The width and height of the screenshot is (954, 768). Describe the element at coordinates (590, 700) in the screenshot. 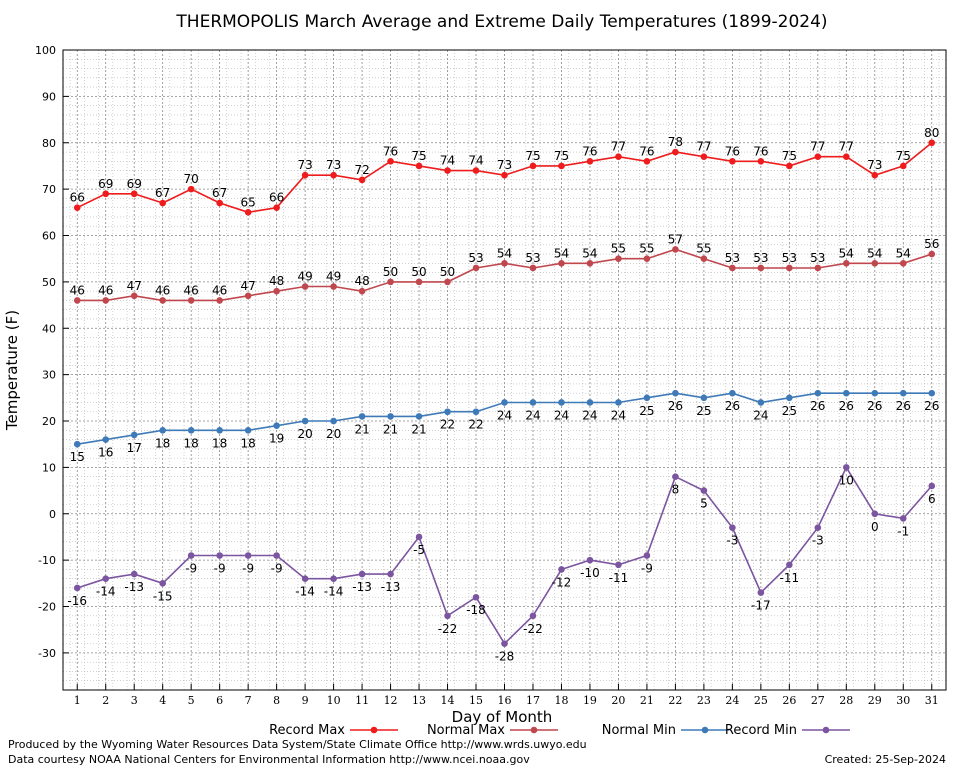

I see `x-tick-label: 19` at that location.